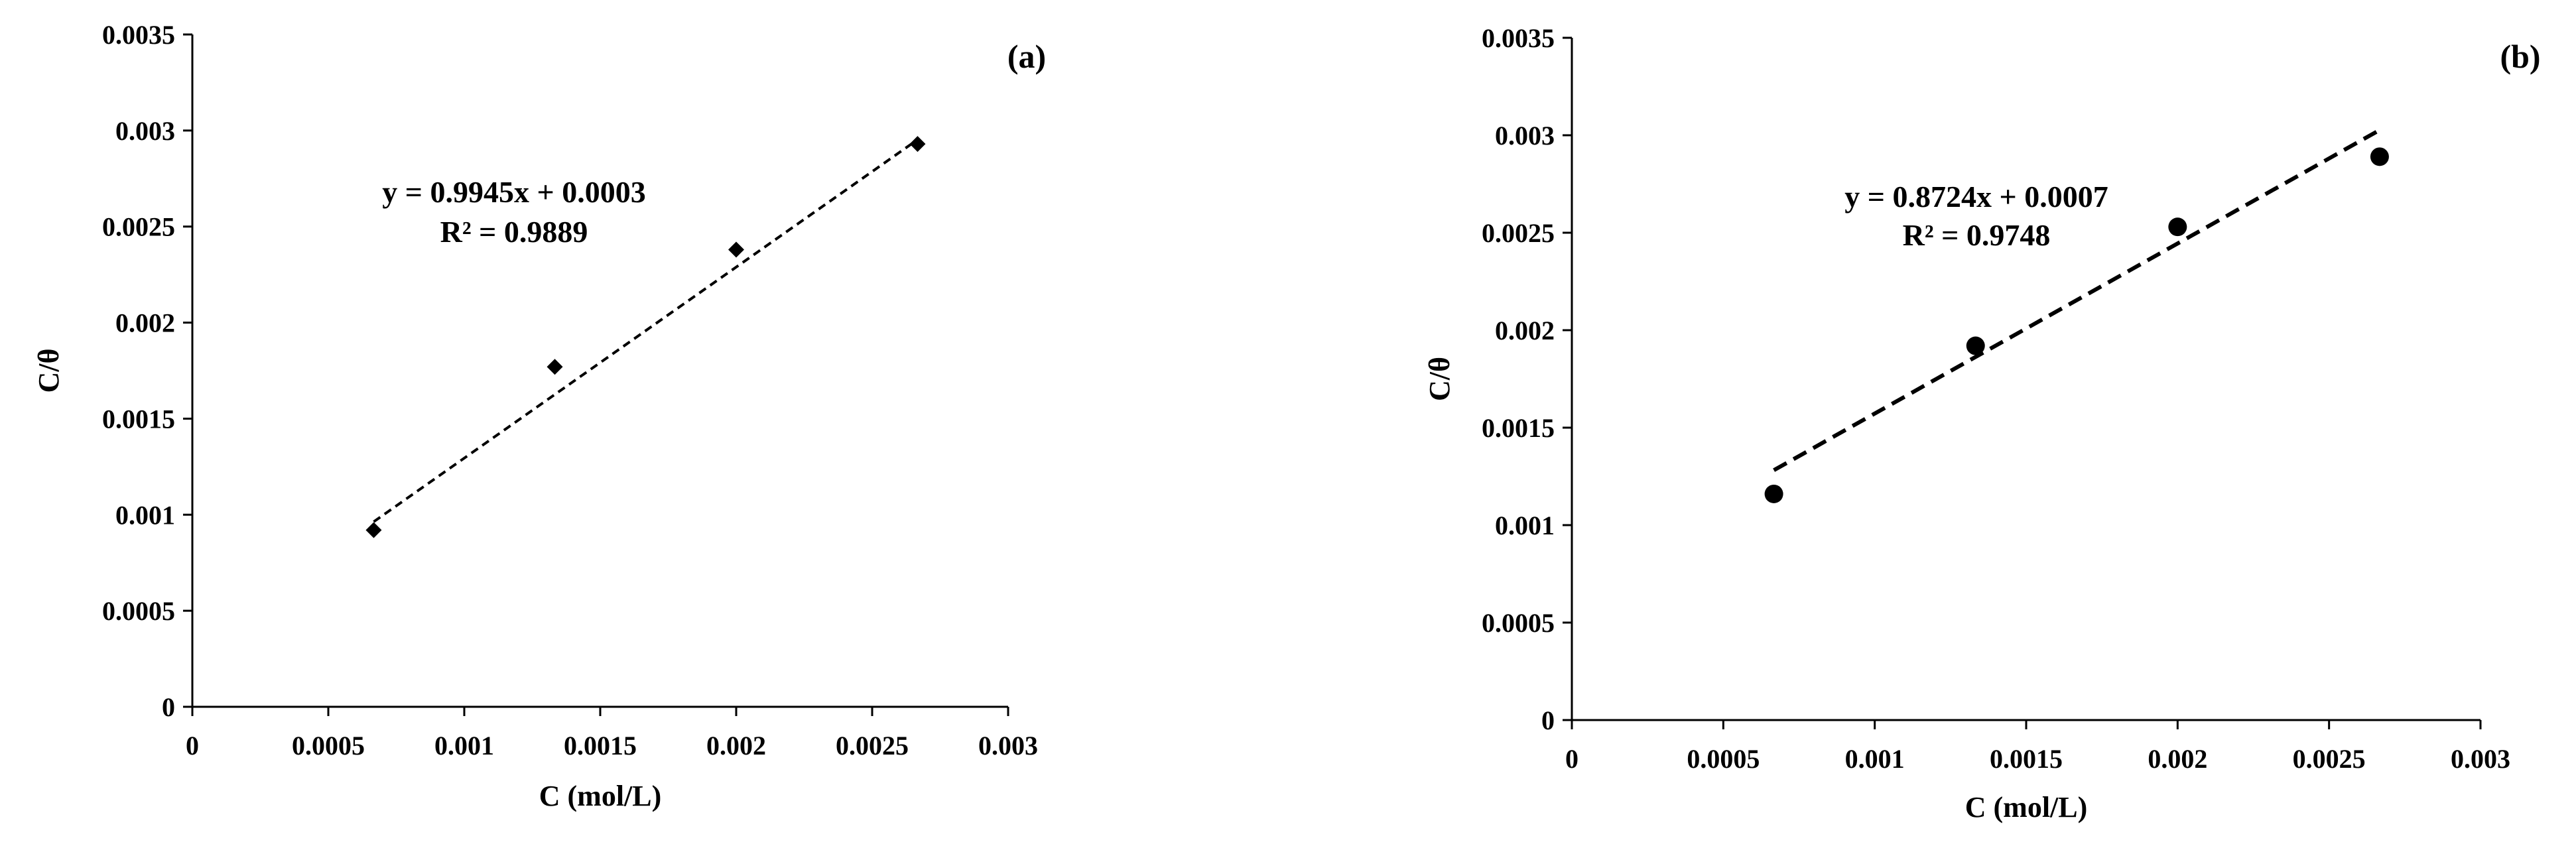 This screenshot has width=2576, height=852. I want to click on trendline-equation: y = 0.8724x + 0.0007, so click(1976, 196).